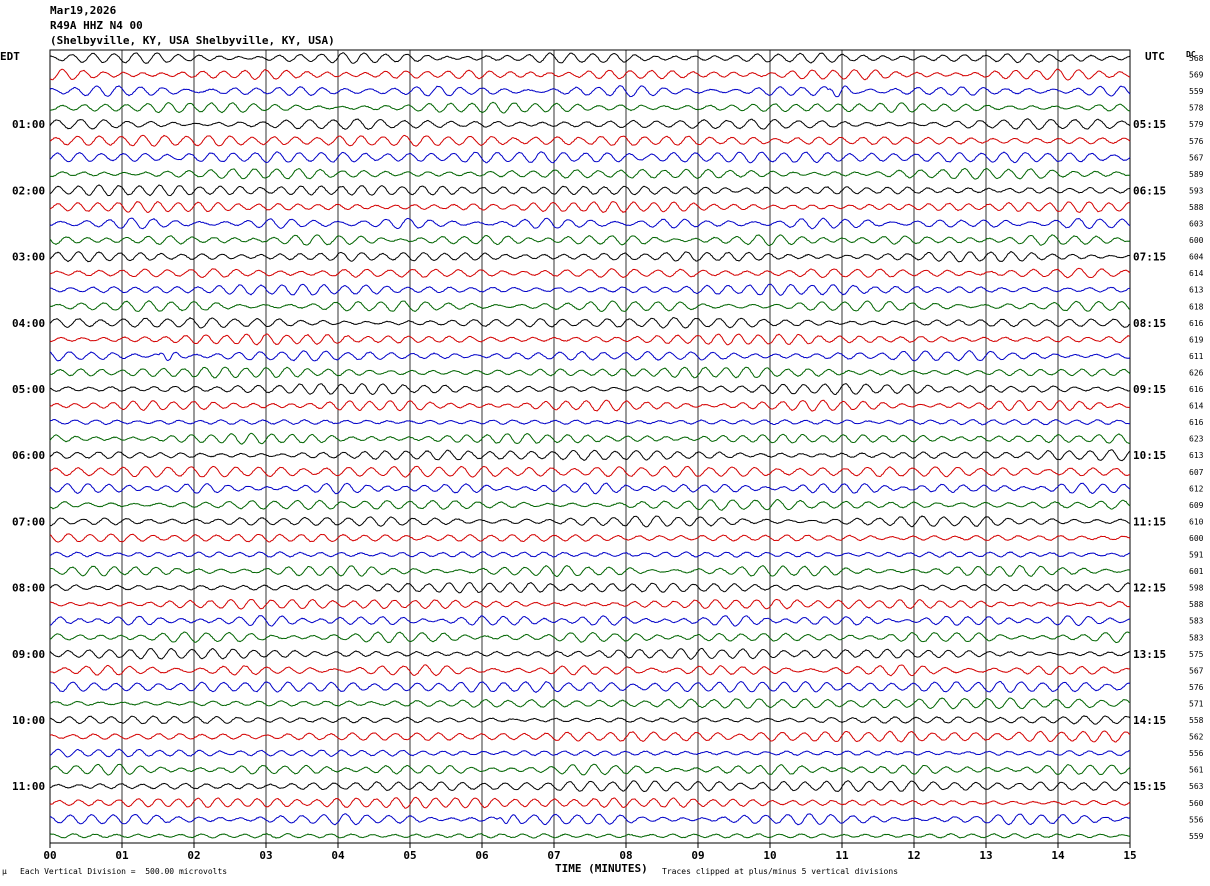 This screenshot has width=1210, height=886. Describe the element at coordinates (28, 190) in the screenshot. I see `left-hour-label: 02:00` at that location.